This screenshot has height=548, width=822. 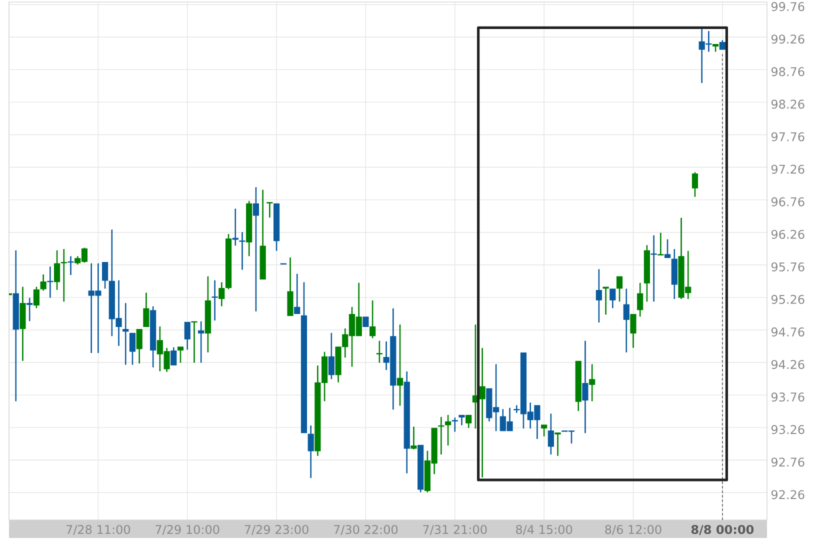 What do you see at coordinates (787, 429) in the screenshot?
I see `y-tick-label: 93.26` at bounding box center [787, 429].